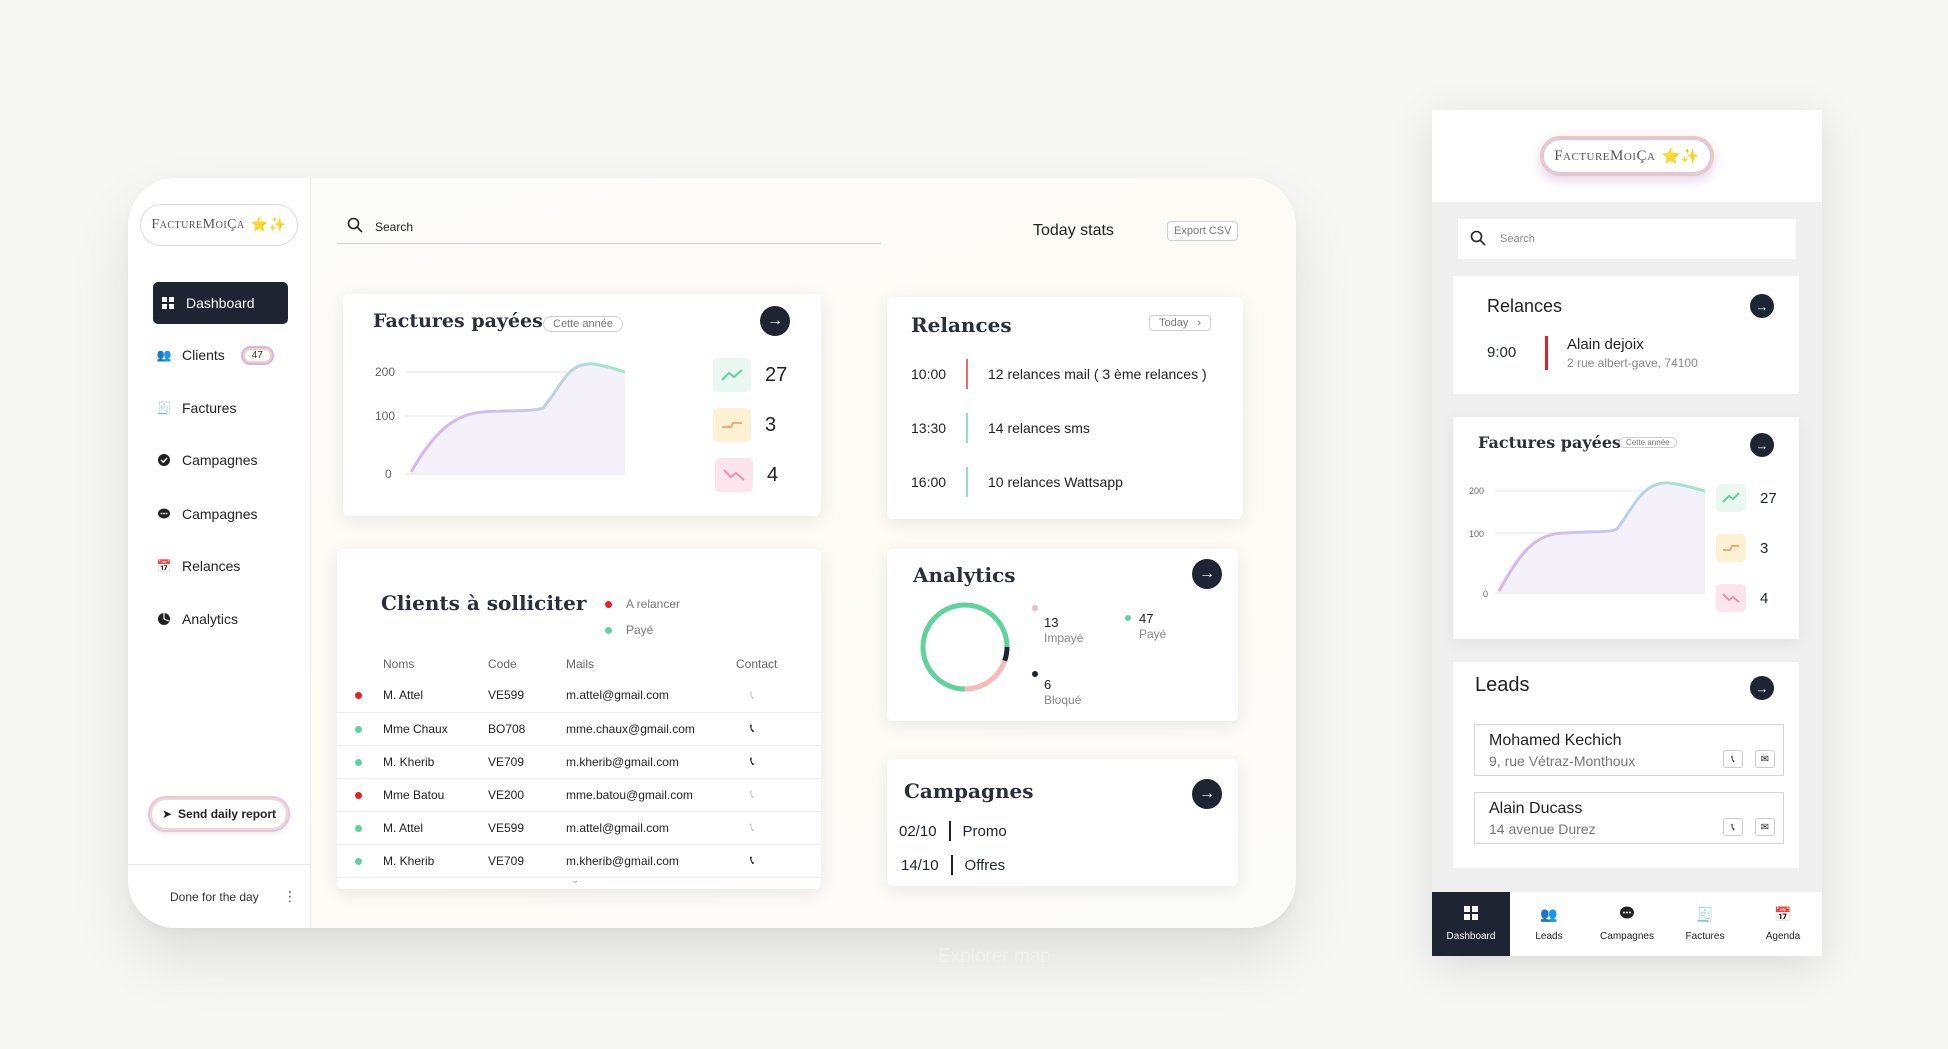 This screenshot has height=1049, width=1948. I want to click on today-chip-label: Today, so click(1174, 323).